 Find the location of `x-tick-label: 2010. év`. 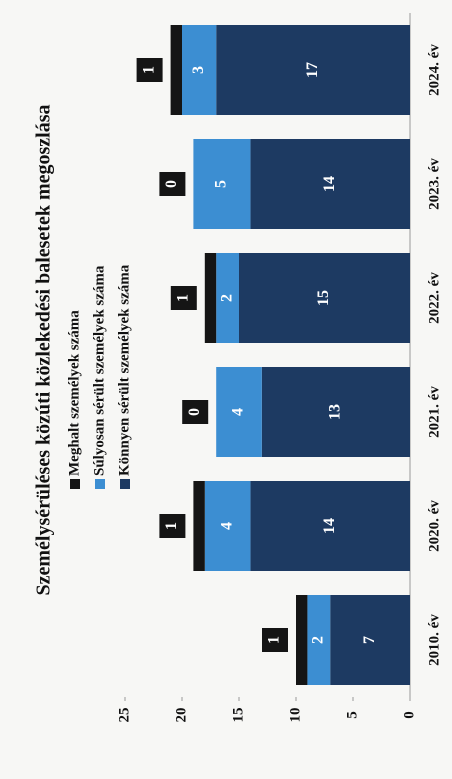

x-tick-label: 2010. év is located at coordinates (434, 640).